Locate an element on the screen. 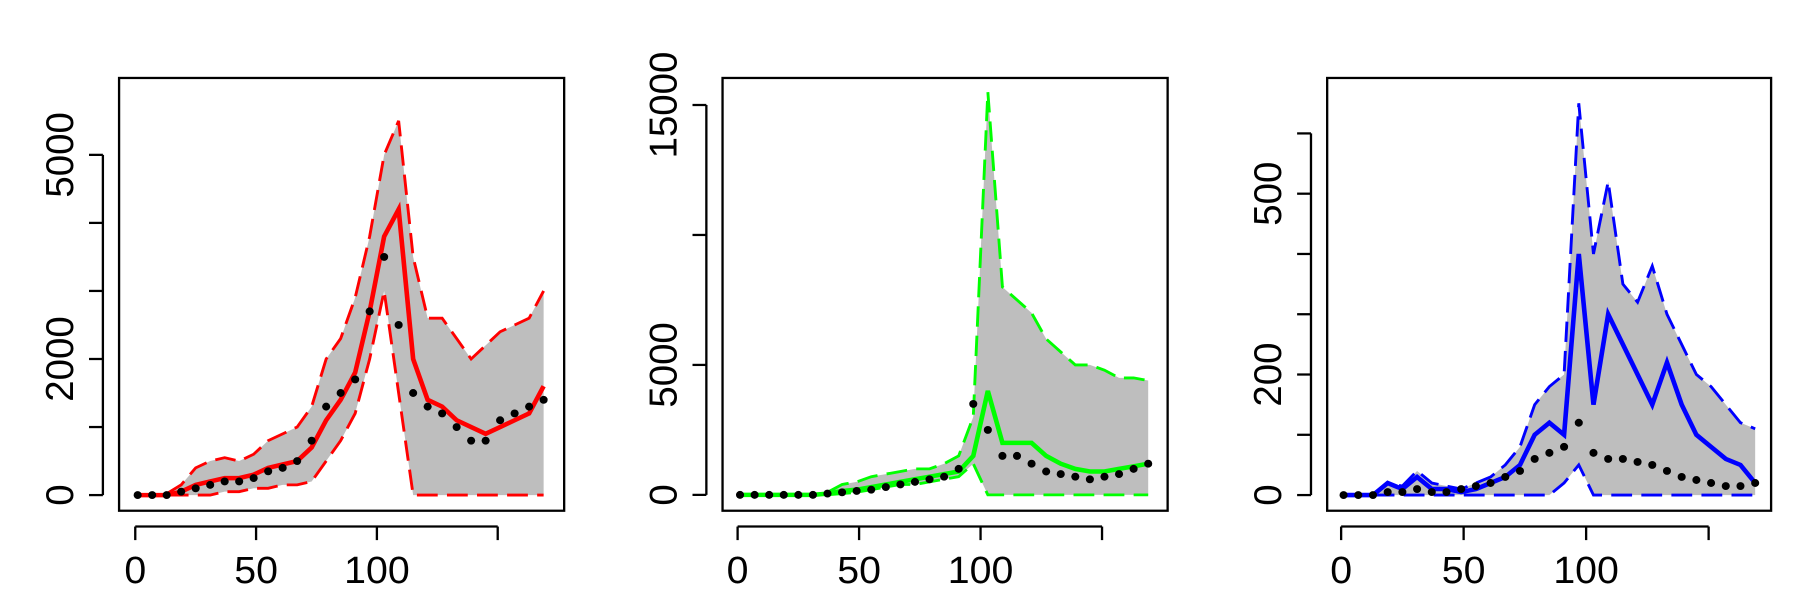 This screenshot has width=1800, height=600. upper-line is located at coordinates (341, 308).